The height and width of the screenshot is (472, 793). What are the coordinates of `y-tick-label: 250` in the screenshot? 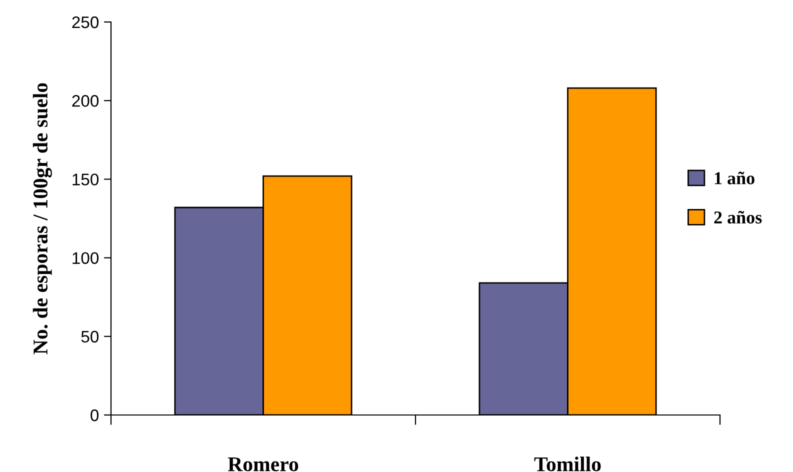 It's located at (85, 22).